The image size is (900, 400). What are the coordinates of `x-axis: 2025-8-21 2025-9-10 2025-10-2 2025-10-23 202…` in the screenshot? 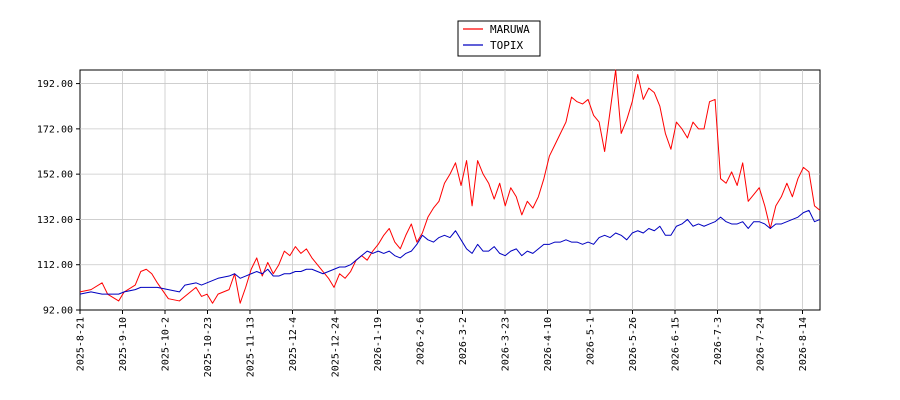 It's located at (442, 343).